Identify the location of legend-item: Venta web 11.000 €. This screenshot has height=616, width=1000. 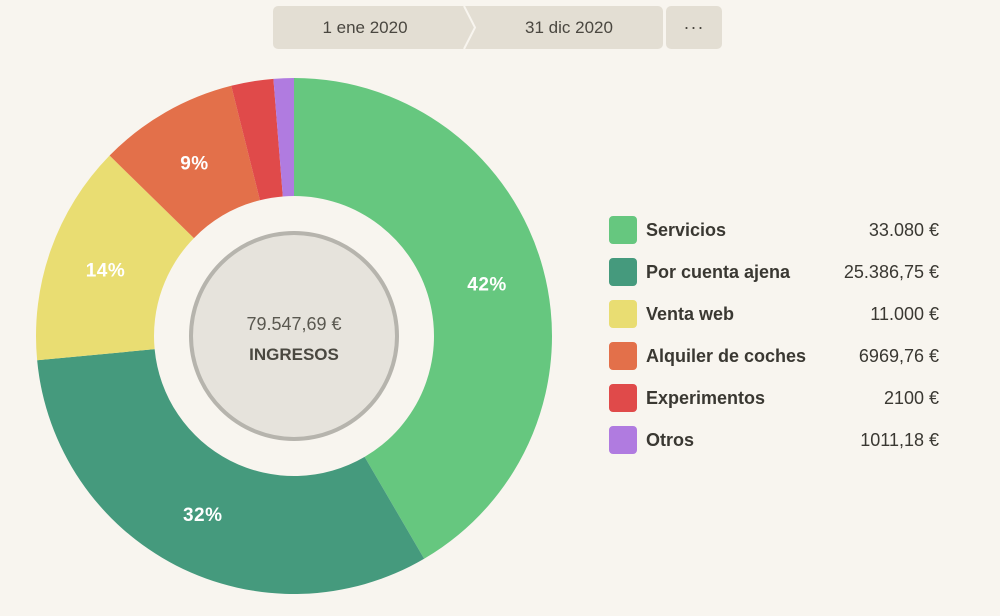
(774, 314).